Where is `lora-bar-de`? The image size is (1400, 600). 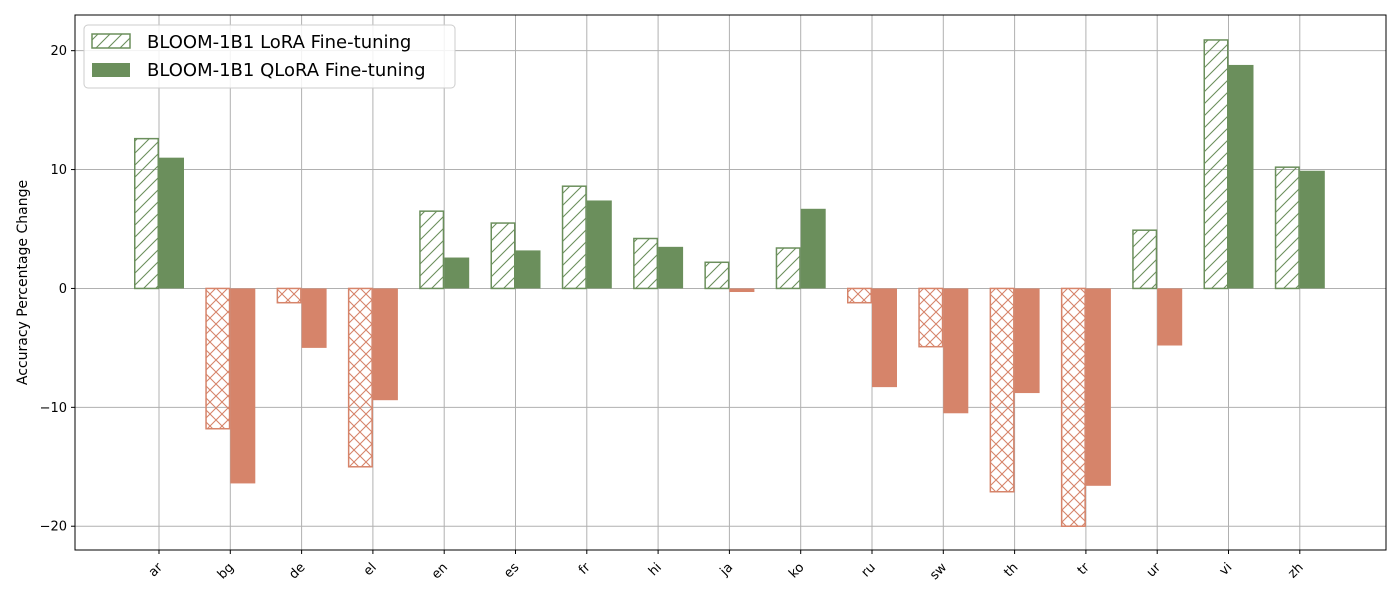
lora-bar-de is located at coordinates (289, 295).